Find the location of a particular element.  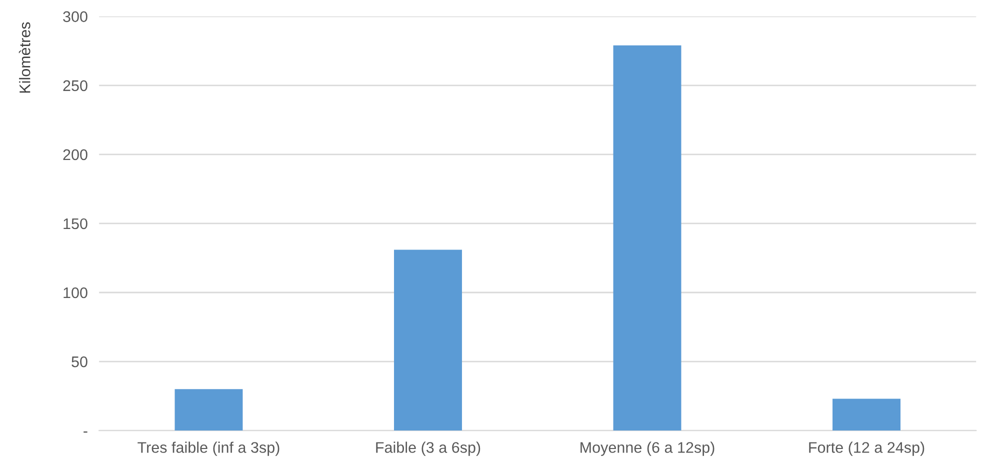

x-tick-label: Faible (3 a 6sp) is located at coordinates (428, 449).